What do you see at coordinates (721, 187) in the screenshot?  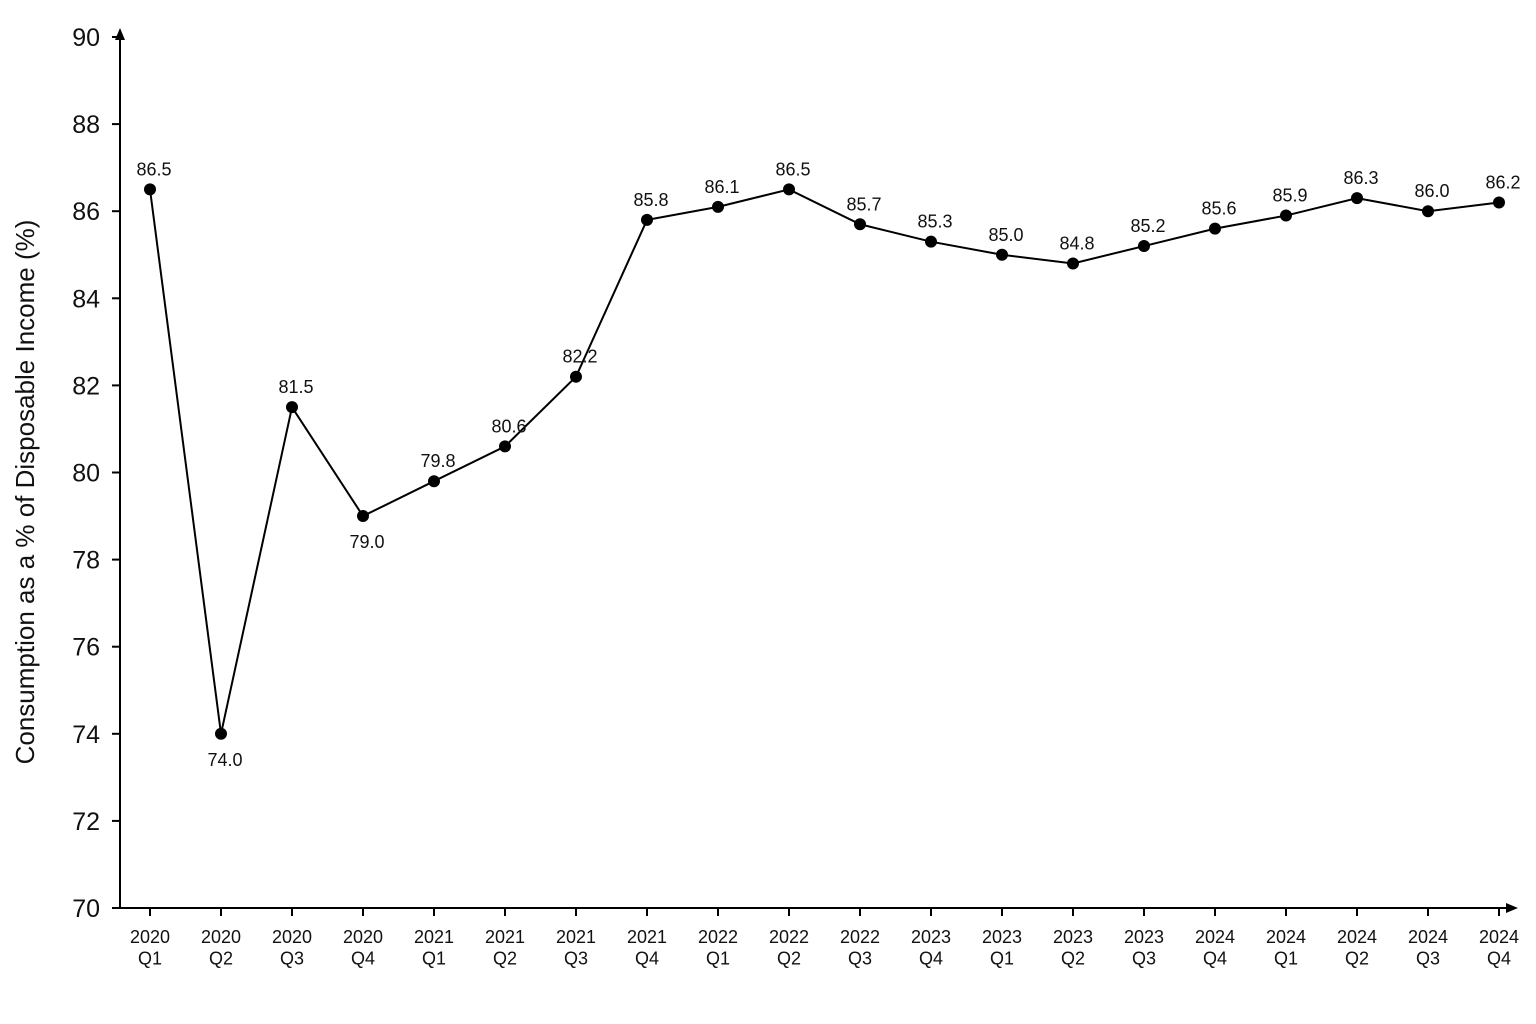 I see `data-label: 86.1` at bounding box center [721, 187].